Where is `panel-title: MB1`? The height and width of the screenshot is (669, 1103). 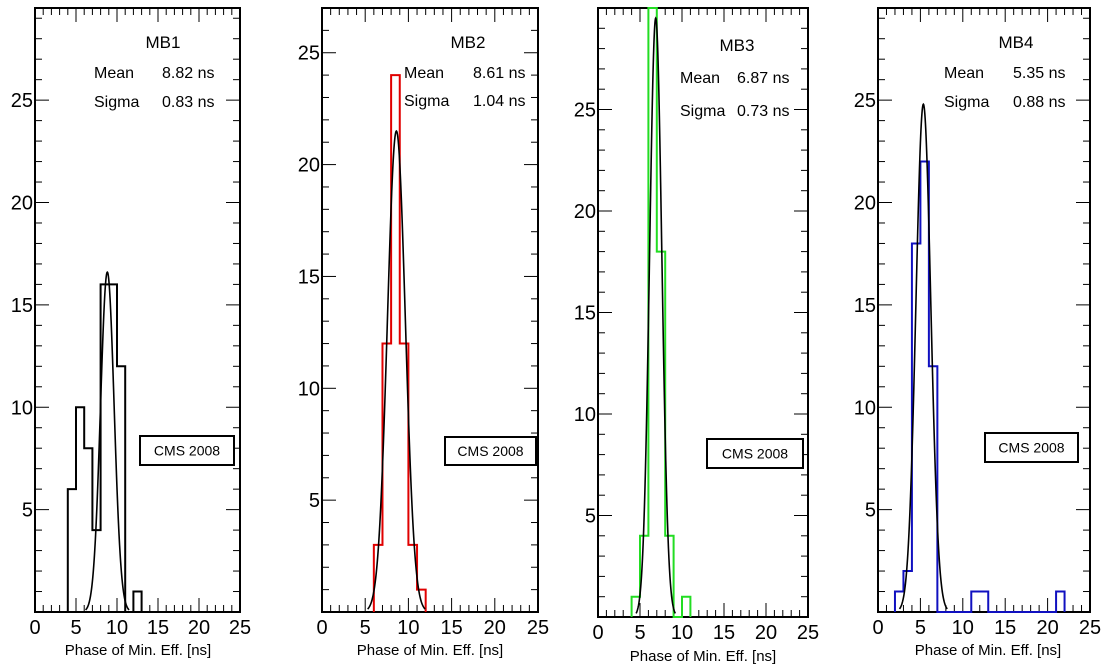
panel-title: MB1 is located at coordinates (163, 42).